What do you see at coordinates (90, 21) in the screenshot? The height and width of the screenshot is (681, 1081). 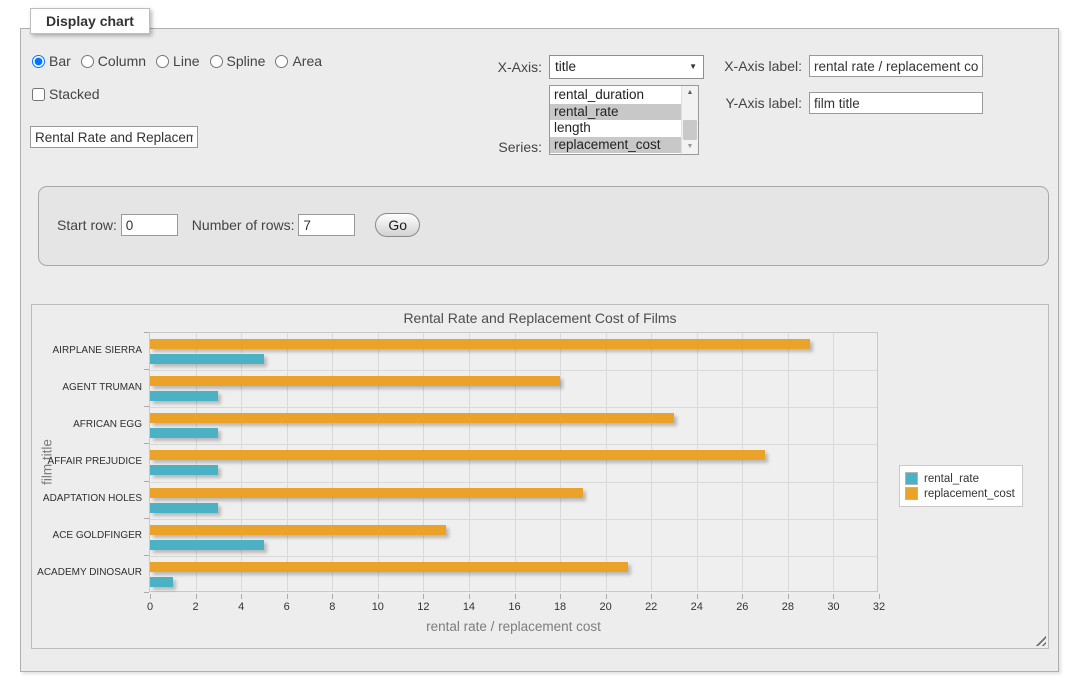 I see `fieldset-legend: Display chart` at bounding box center [90, 21].